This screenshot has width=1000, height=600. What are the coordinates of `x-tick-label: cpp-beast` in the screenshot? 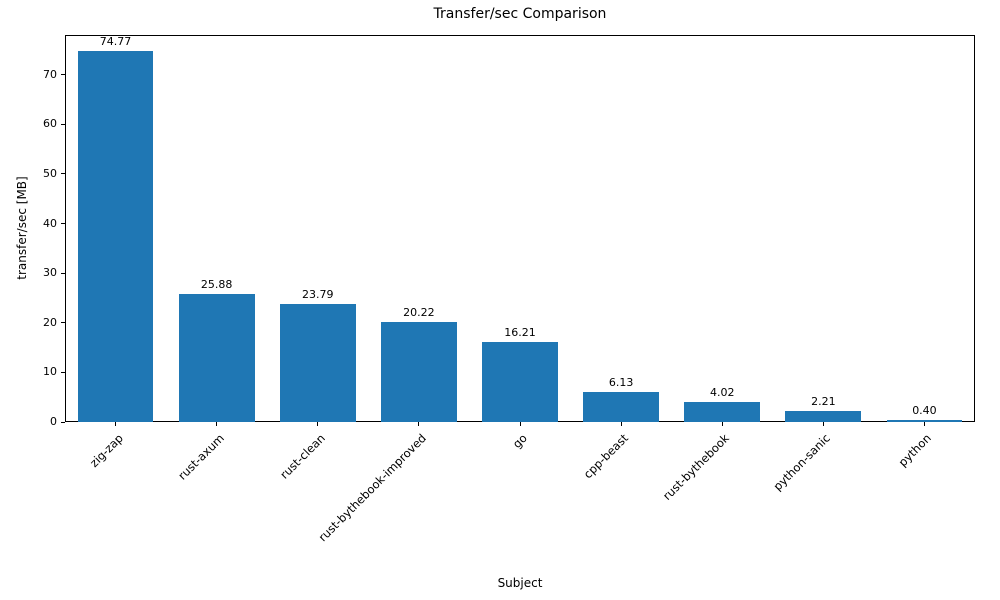 It's located at (606, 456).